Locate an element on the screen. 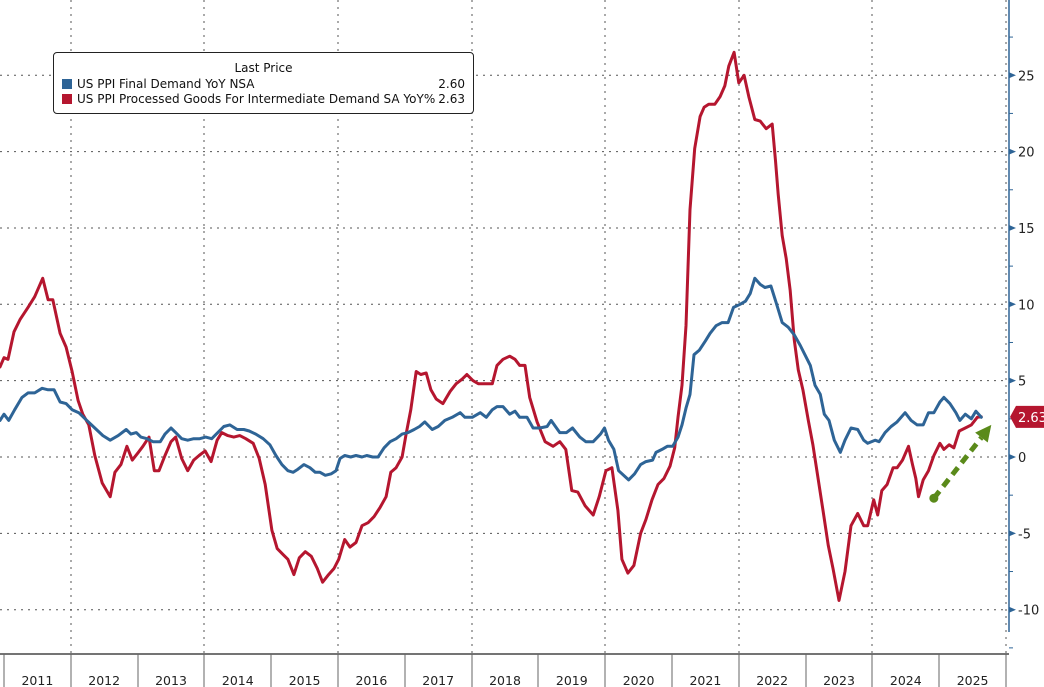 The width and height of the screenshot is (1044, 687). x-tick-label: 2014 is located at coordinates (238, 680).